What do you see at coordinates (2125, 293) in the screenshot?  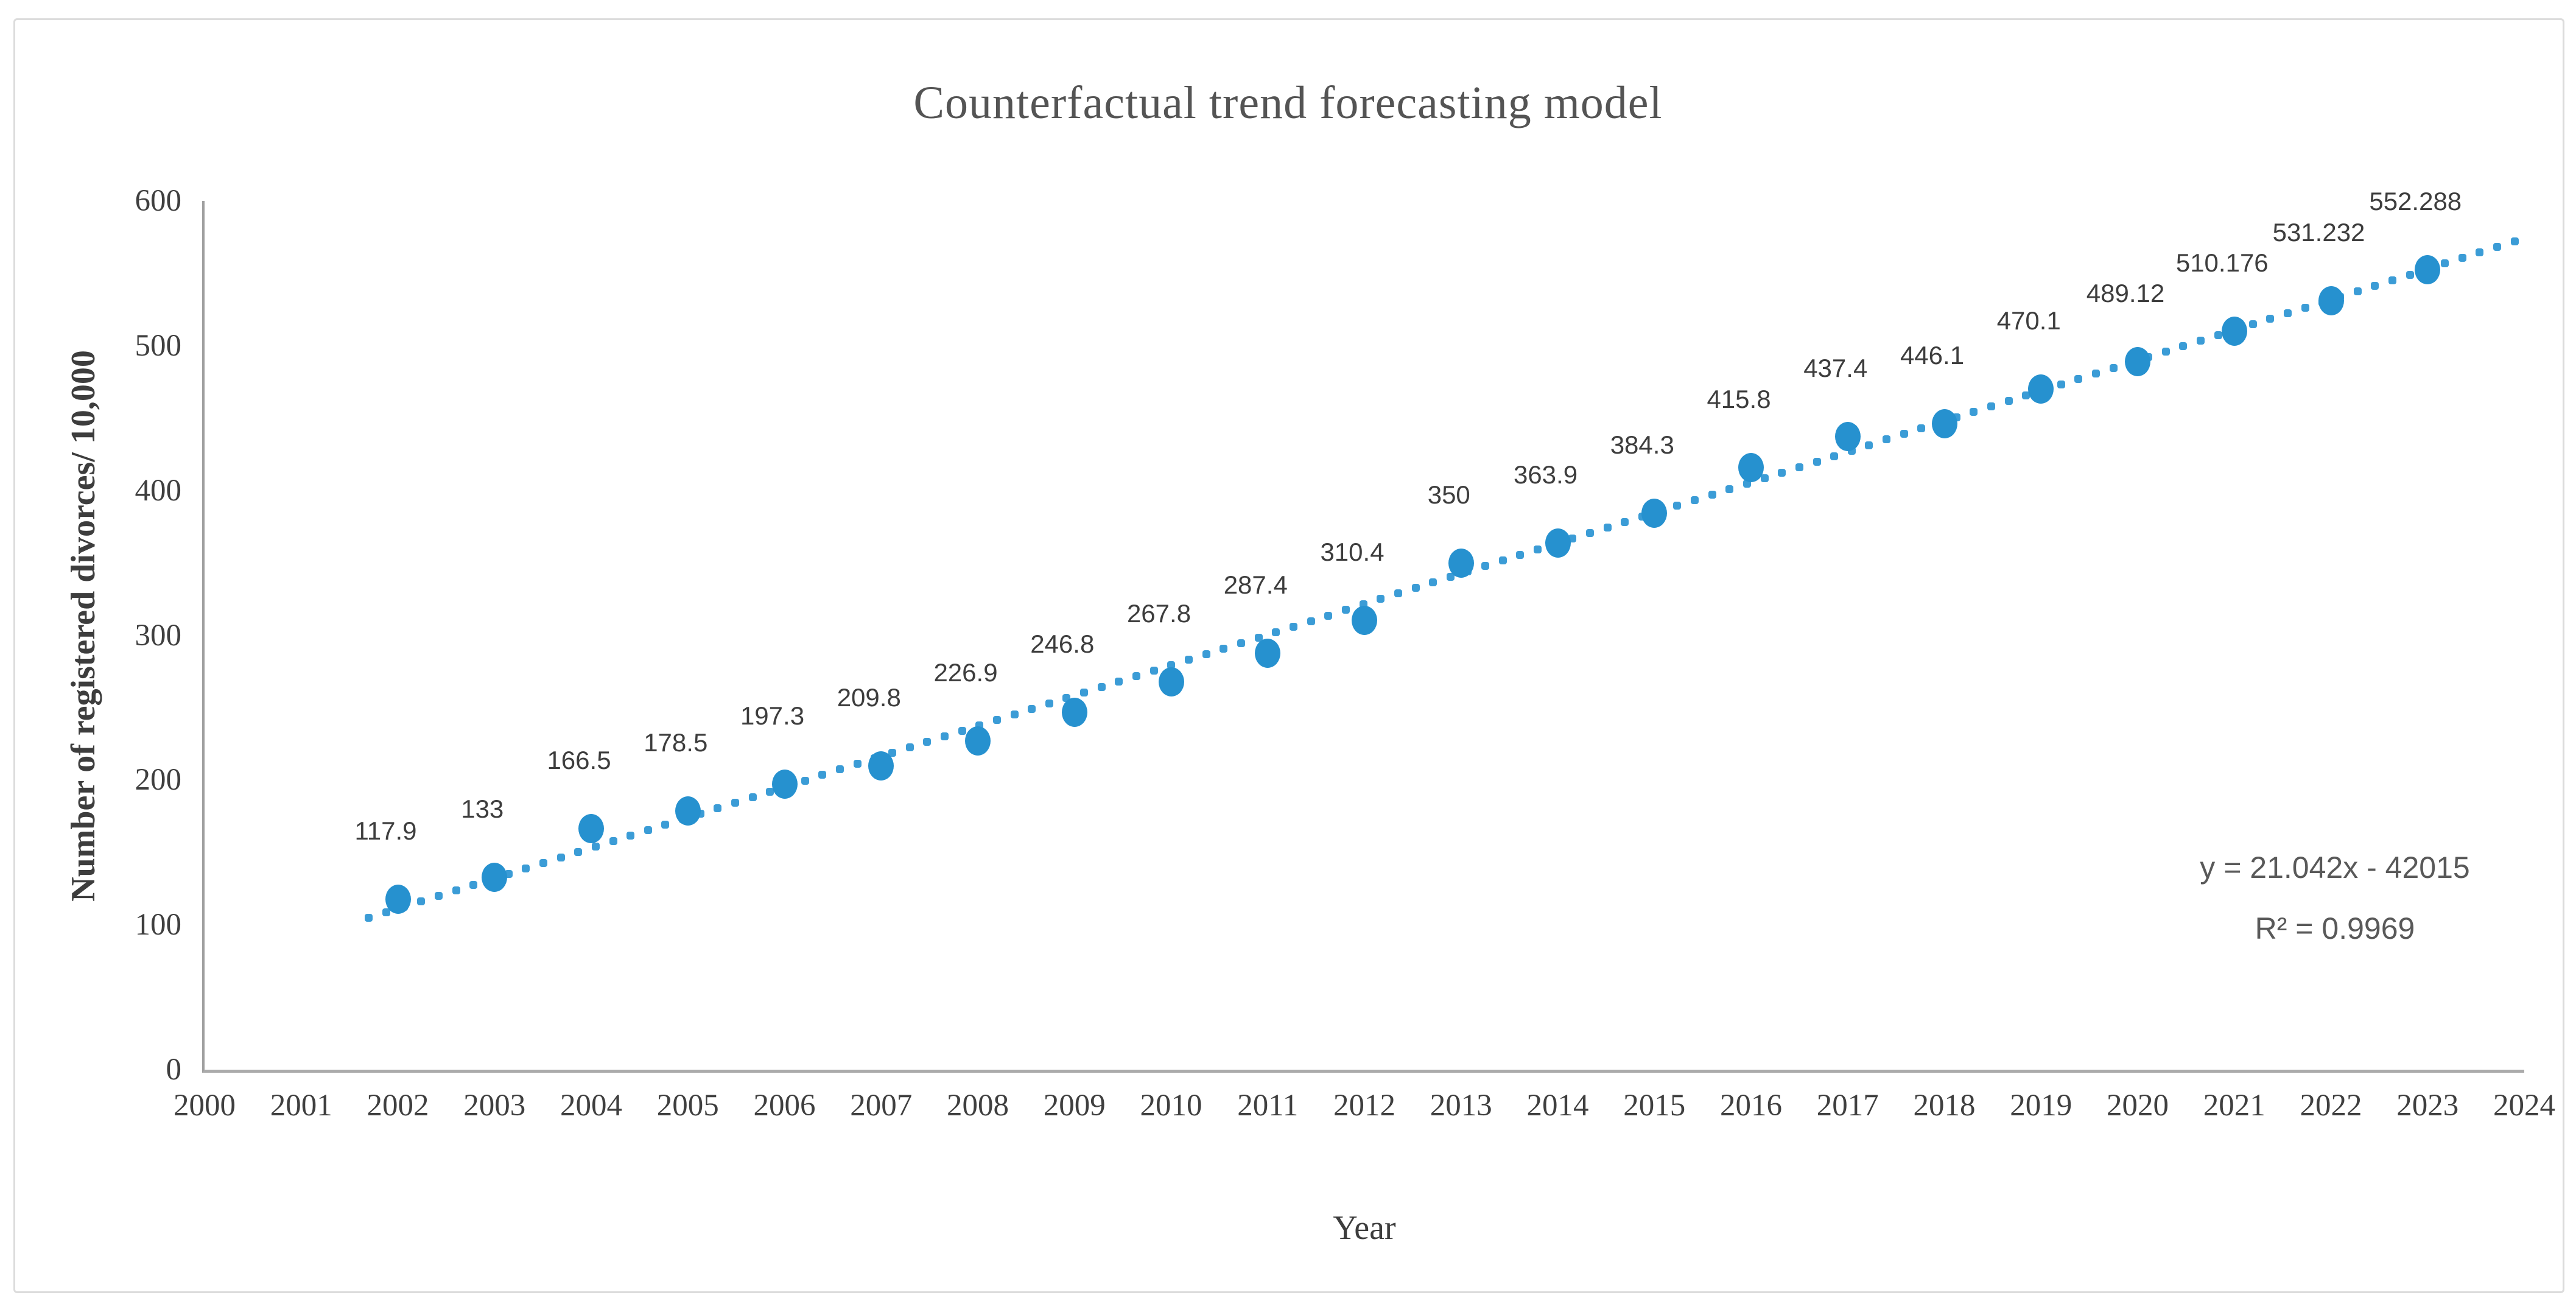 I see `data-point-label: 489.12` at bounding box center [2125, 293].